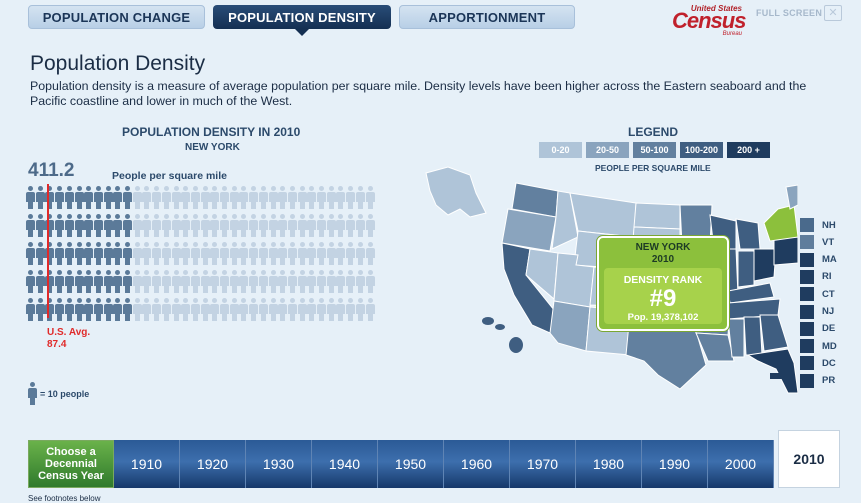  What do you see at coordinates (116, 17) in the screenshot?
I see `tab-population-change: POPULATION CHANGE` at bounding box center [116, 17].